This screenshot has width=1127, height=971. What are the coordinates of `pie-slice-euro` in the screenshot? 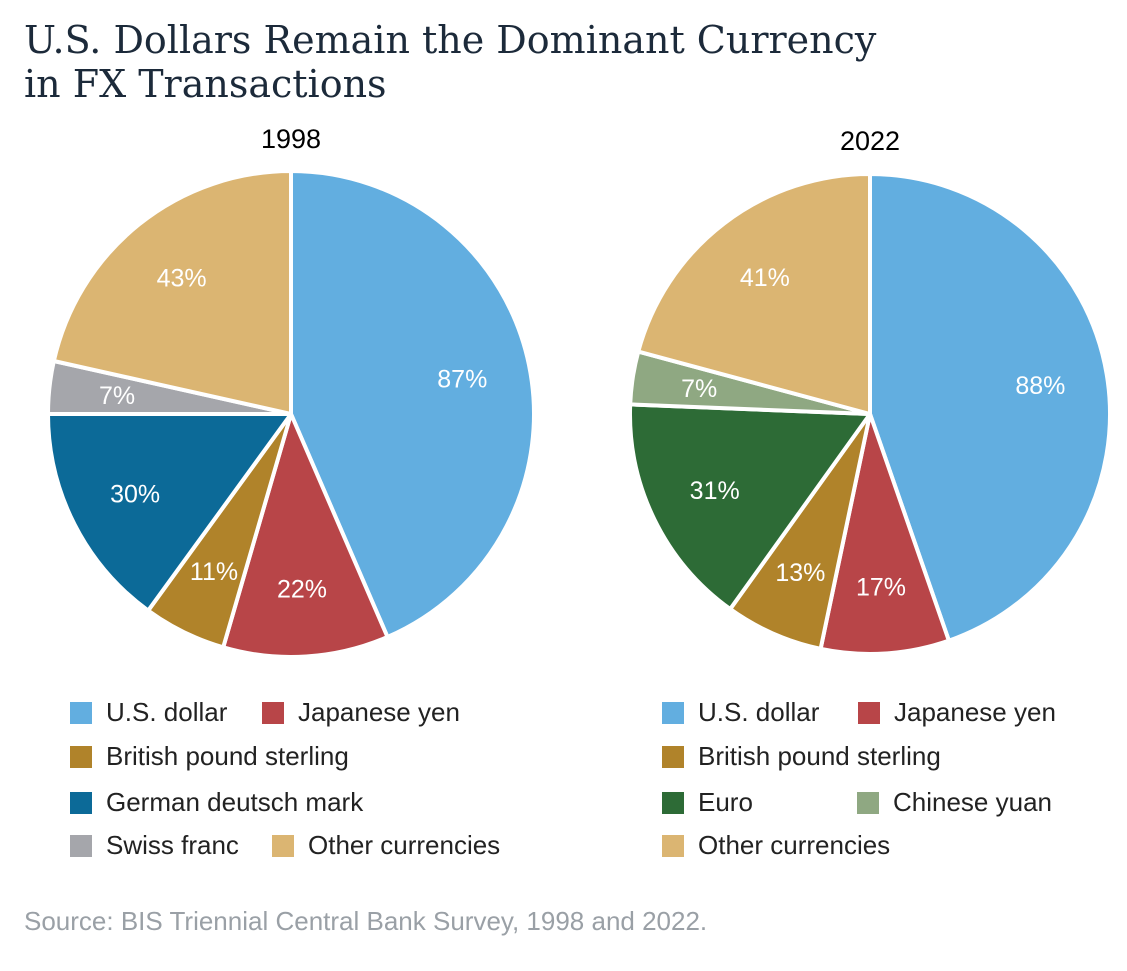 It's located at (750, 507).